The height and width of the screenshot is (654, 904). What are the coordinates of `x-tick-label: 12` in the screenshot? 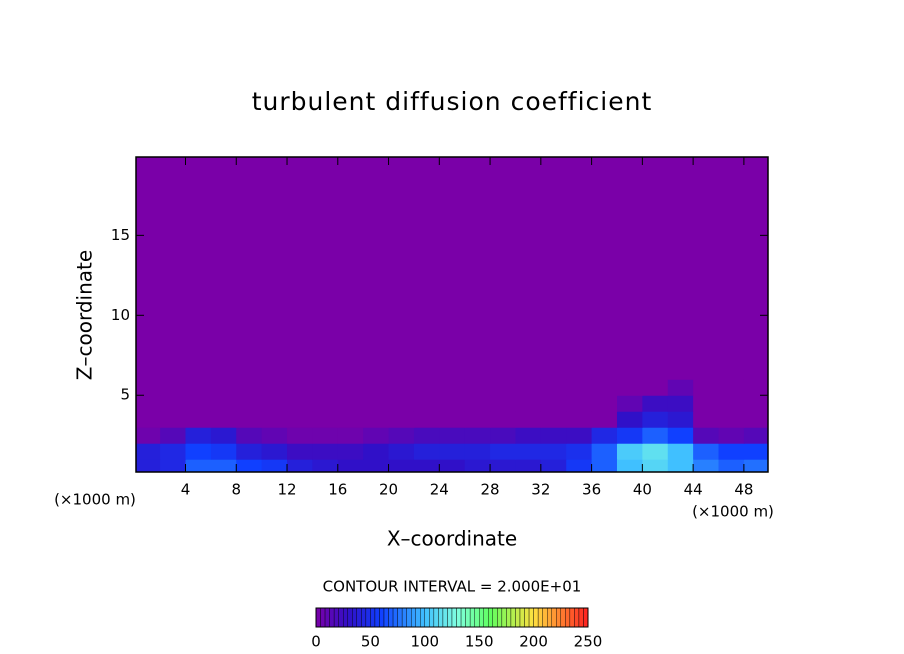 It's located at (286, 490).